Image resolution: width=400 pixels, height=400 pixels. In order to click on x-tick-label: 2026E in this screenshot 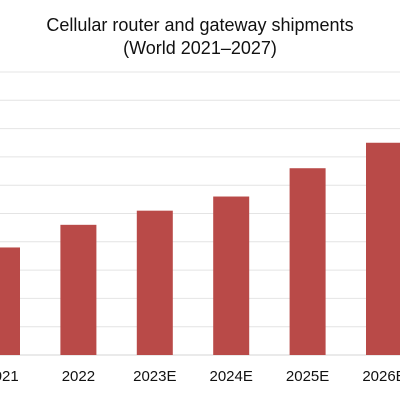, I will do `click(381, 376)`.